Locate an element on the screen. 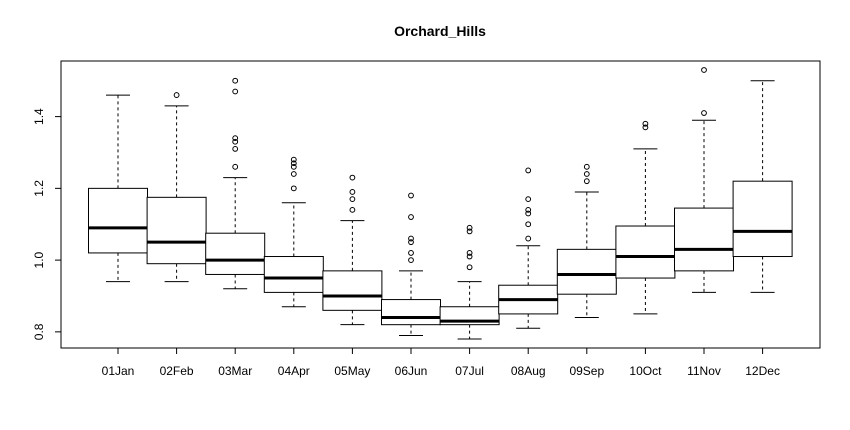 The image size is (850, 430). x-tick-label: 04Apr is located at coordinates (294, 371).